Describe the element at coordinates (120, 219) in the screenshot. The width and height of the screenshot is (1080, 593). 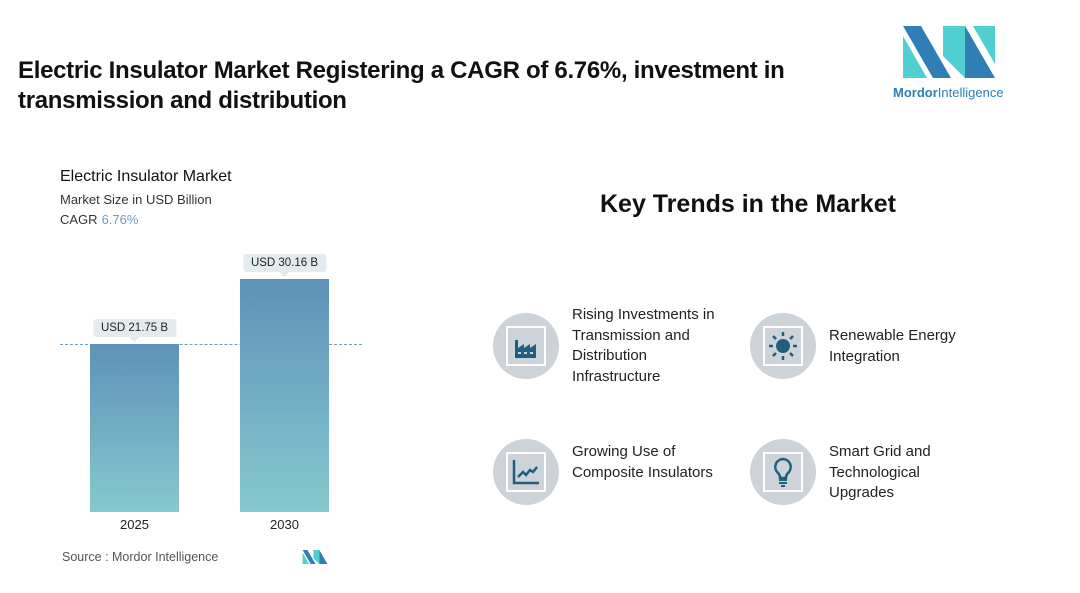
I see `cagr-value: 6.76%` at that location.